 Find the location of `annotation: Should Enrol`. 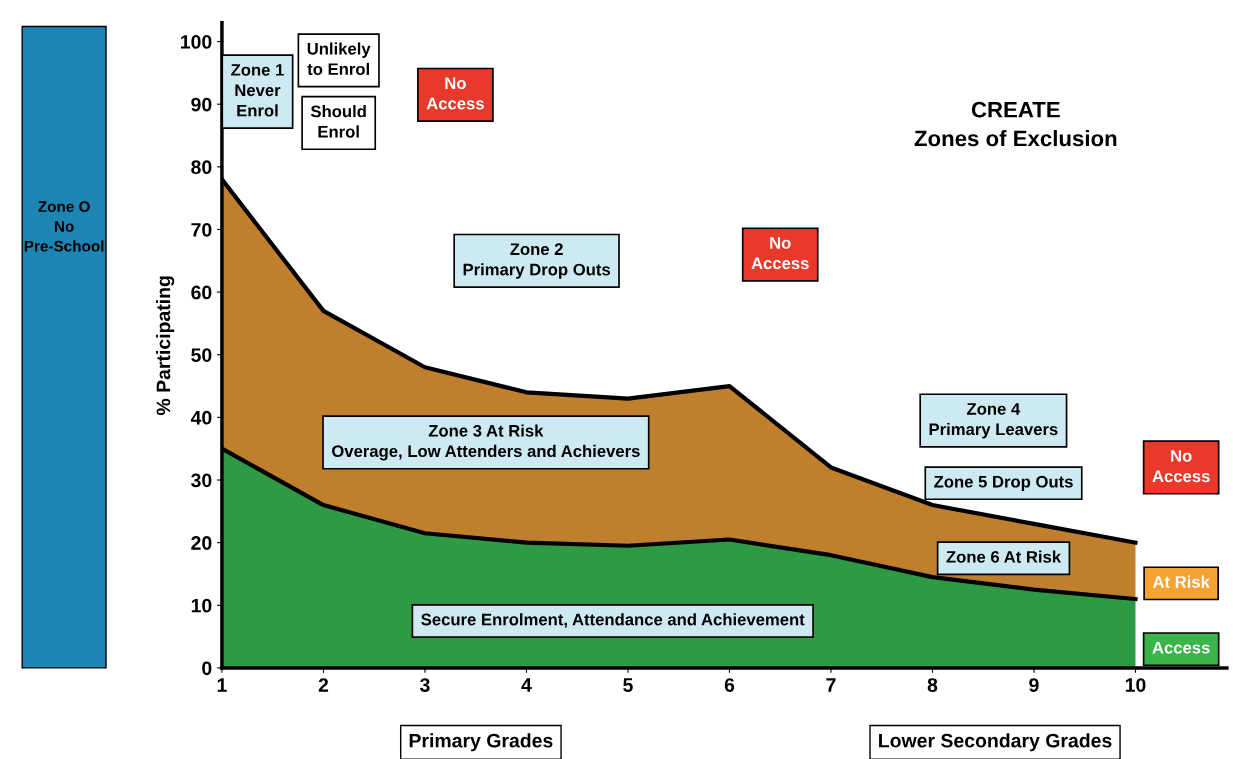

annotation: Should Enrol is located at coordinates (338, 121).